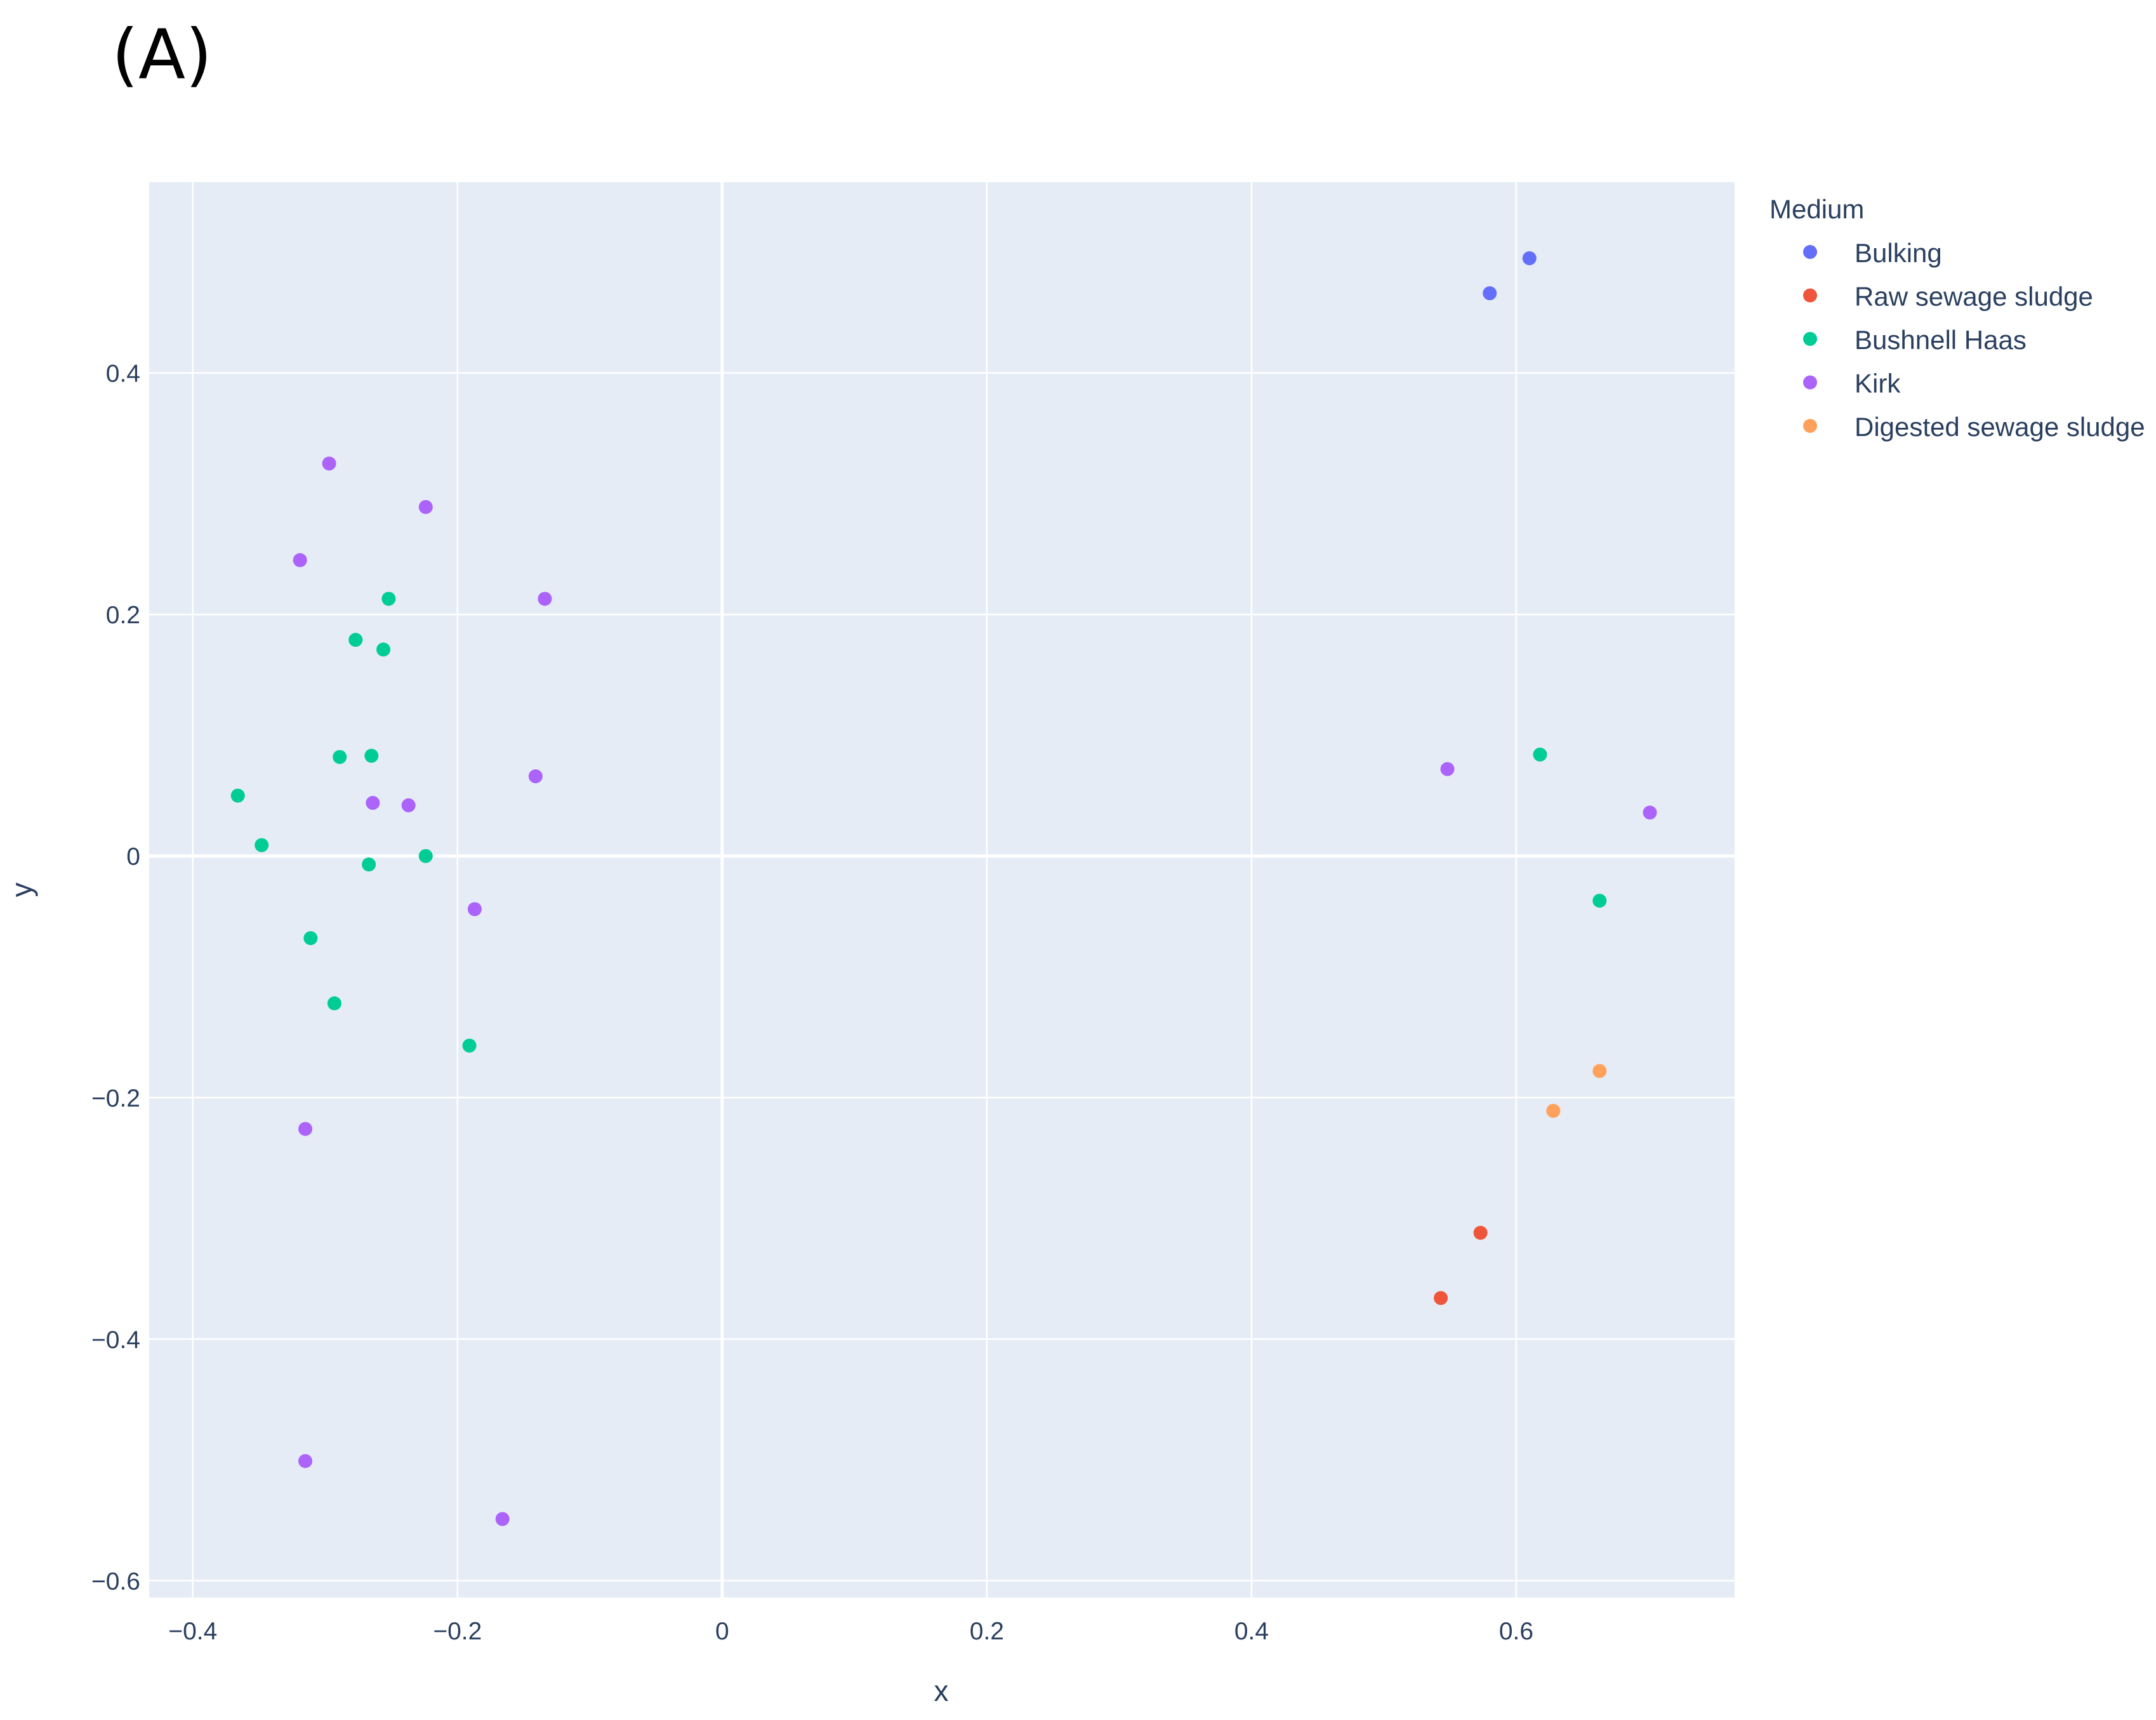 Image resolution: width=2156 pixels, height=1720 pixels. I want to click on y-tick-label: 0.2, so click(123, 615).